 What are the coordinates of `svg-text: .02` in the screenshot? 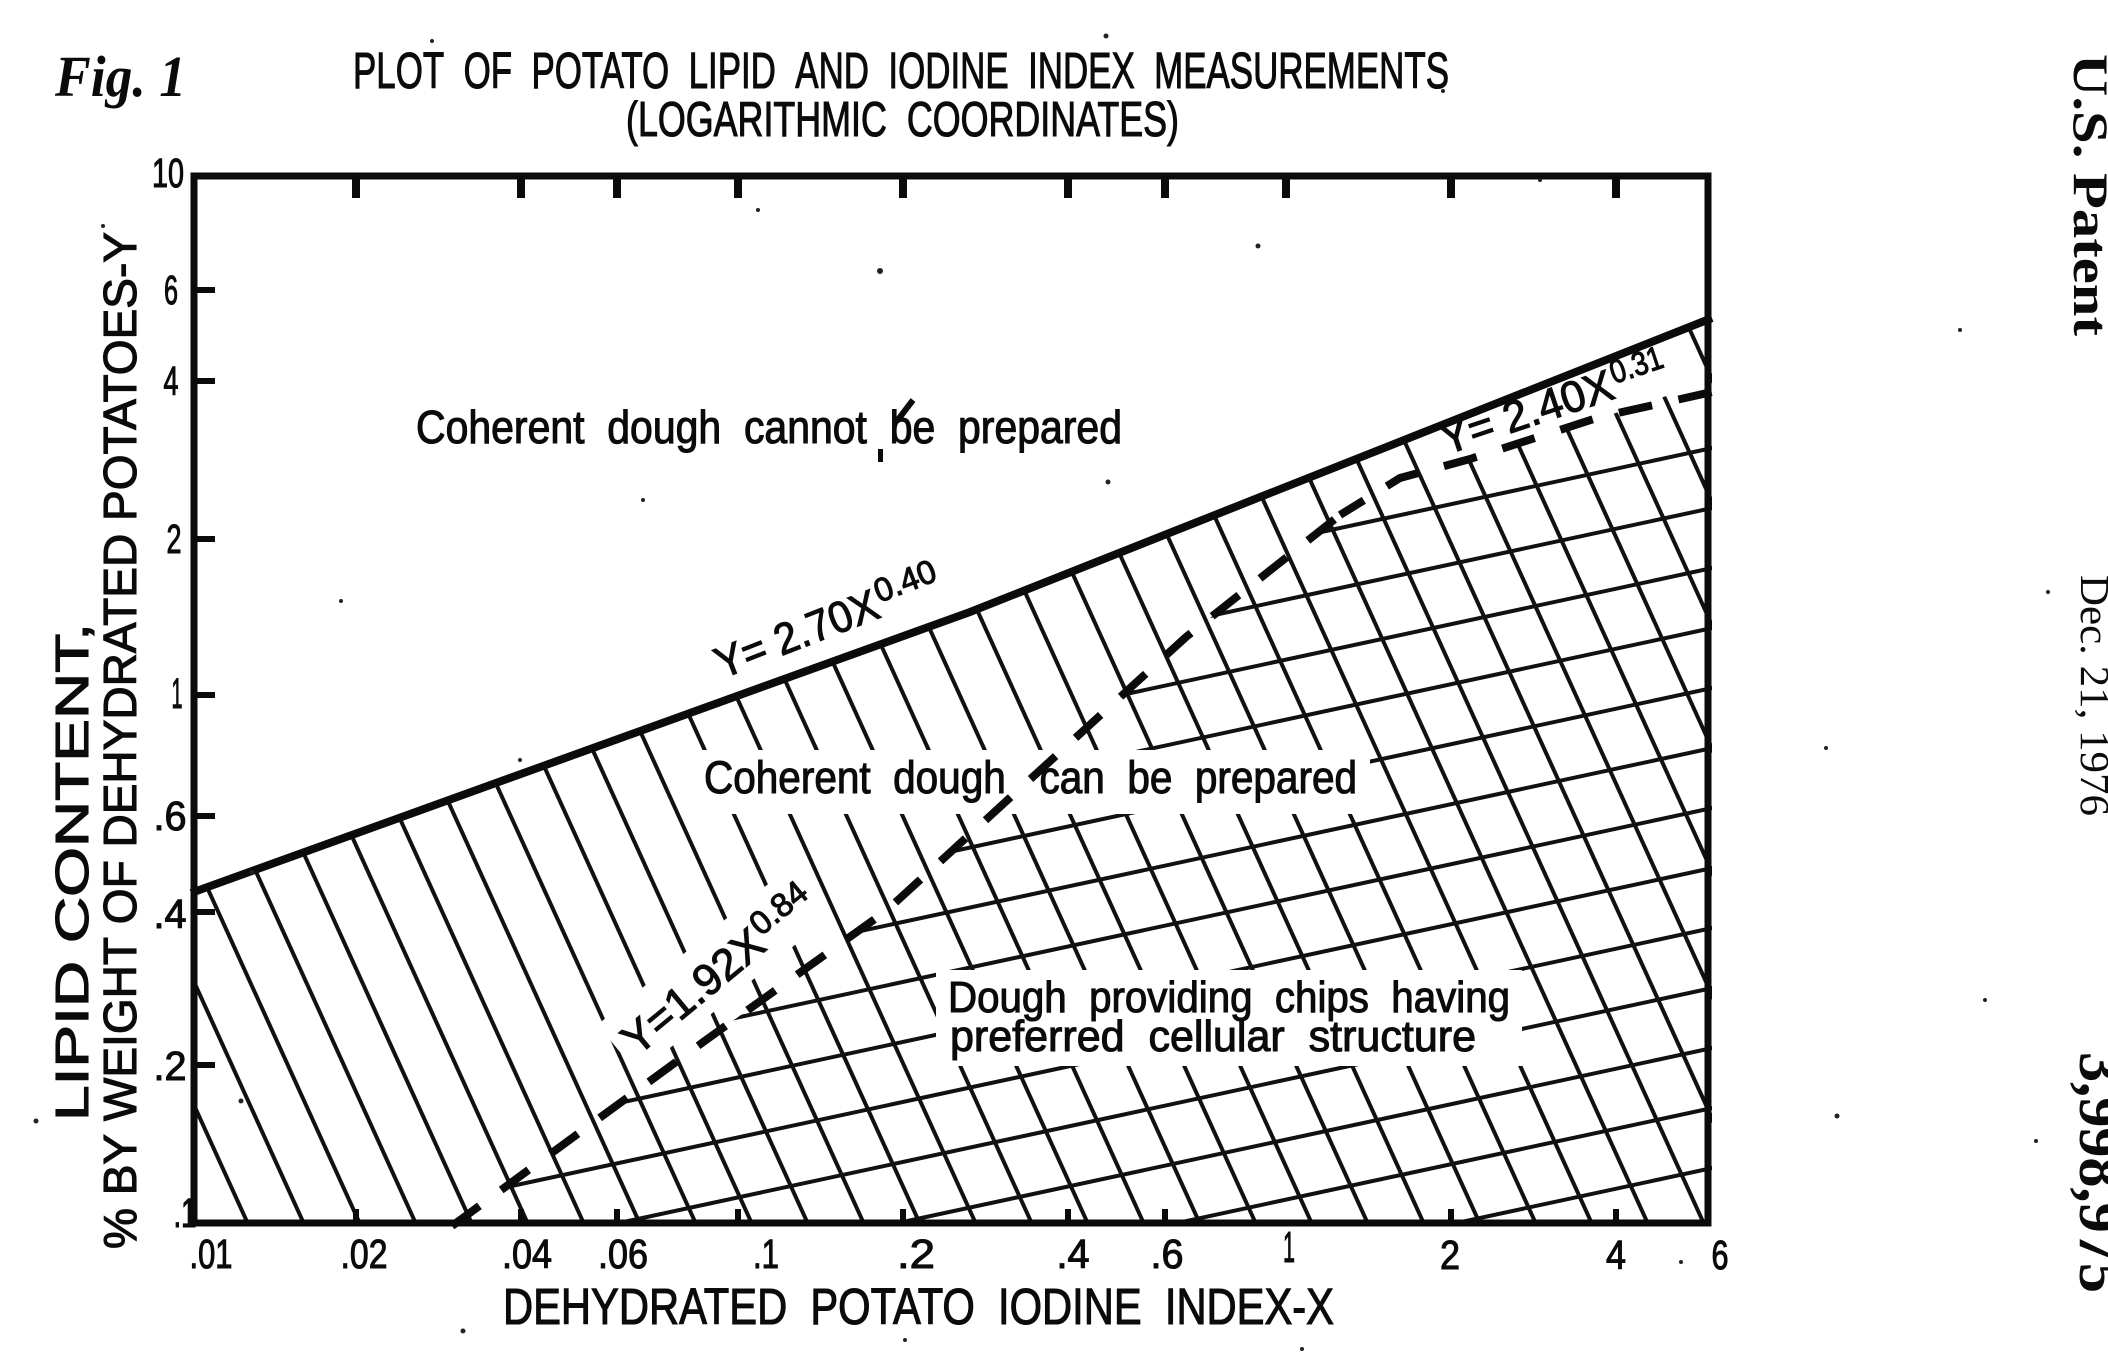 It's located at (364, 1254).